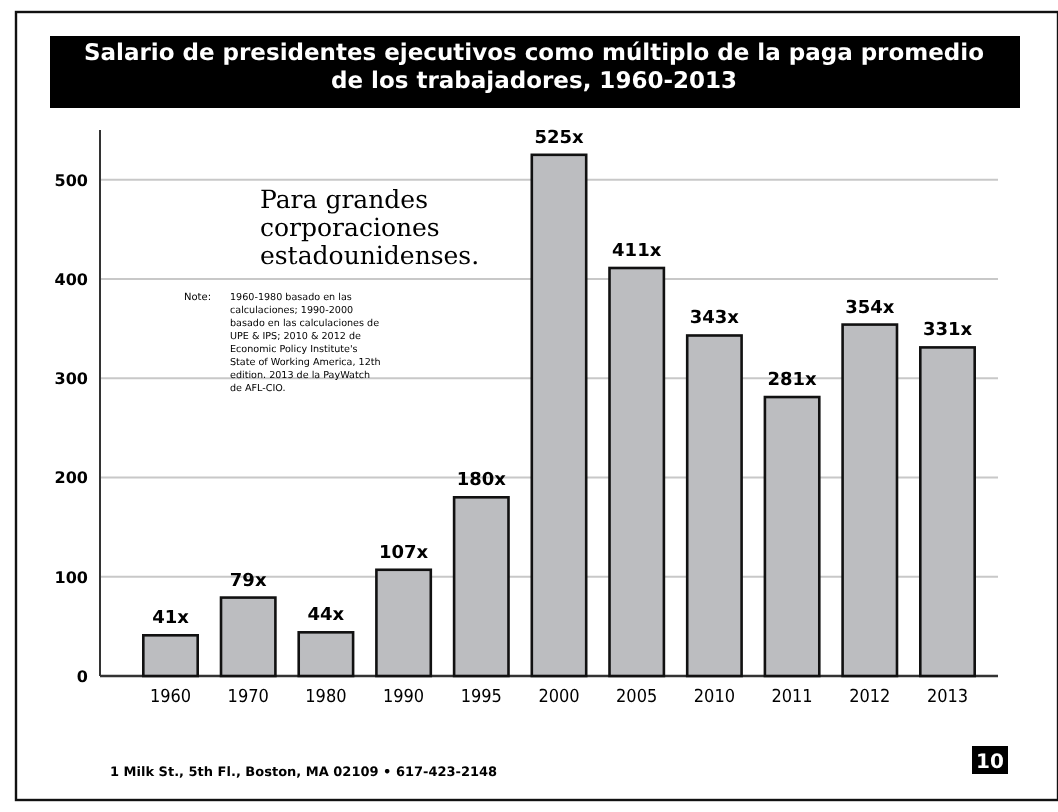  Describe the element at coordinates (947, 331) in the screenshot. I see `data-label: 331x` at that location.